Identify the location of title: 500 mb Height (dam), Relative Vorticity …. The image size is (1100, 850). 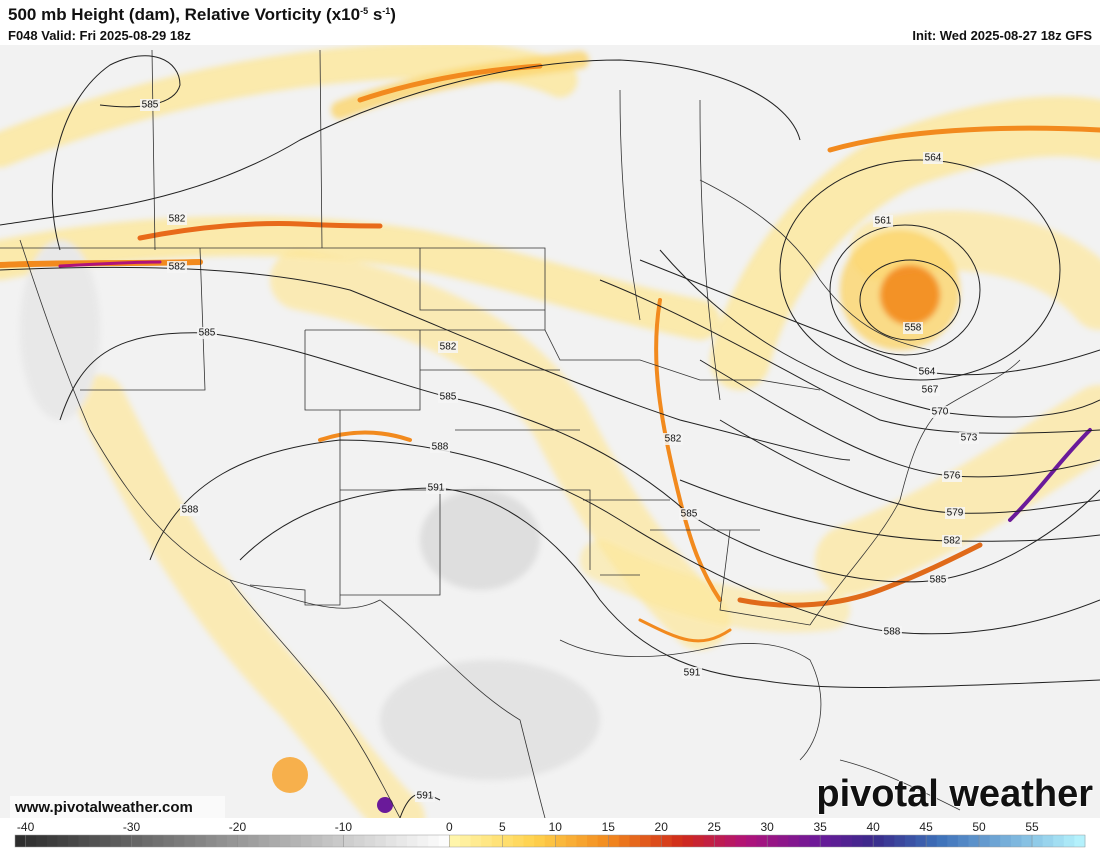
(202, 14).